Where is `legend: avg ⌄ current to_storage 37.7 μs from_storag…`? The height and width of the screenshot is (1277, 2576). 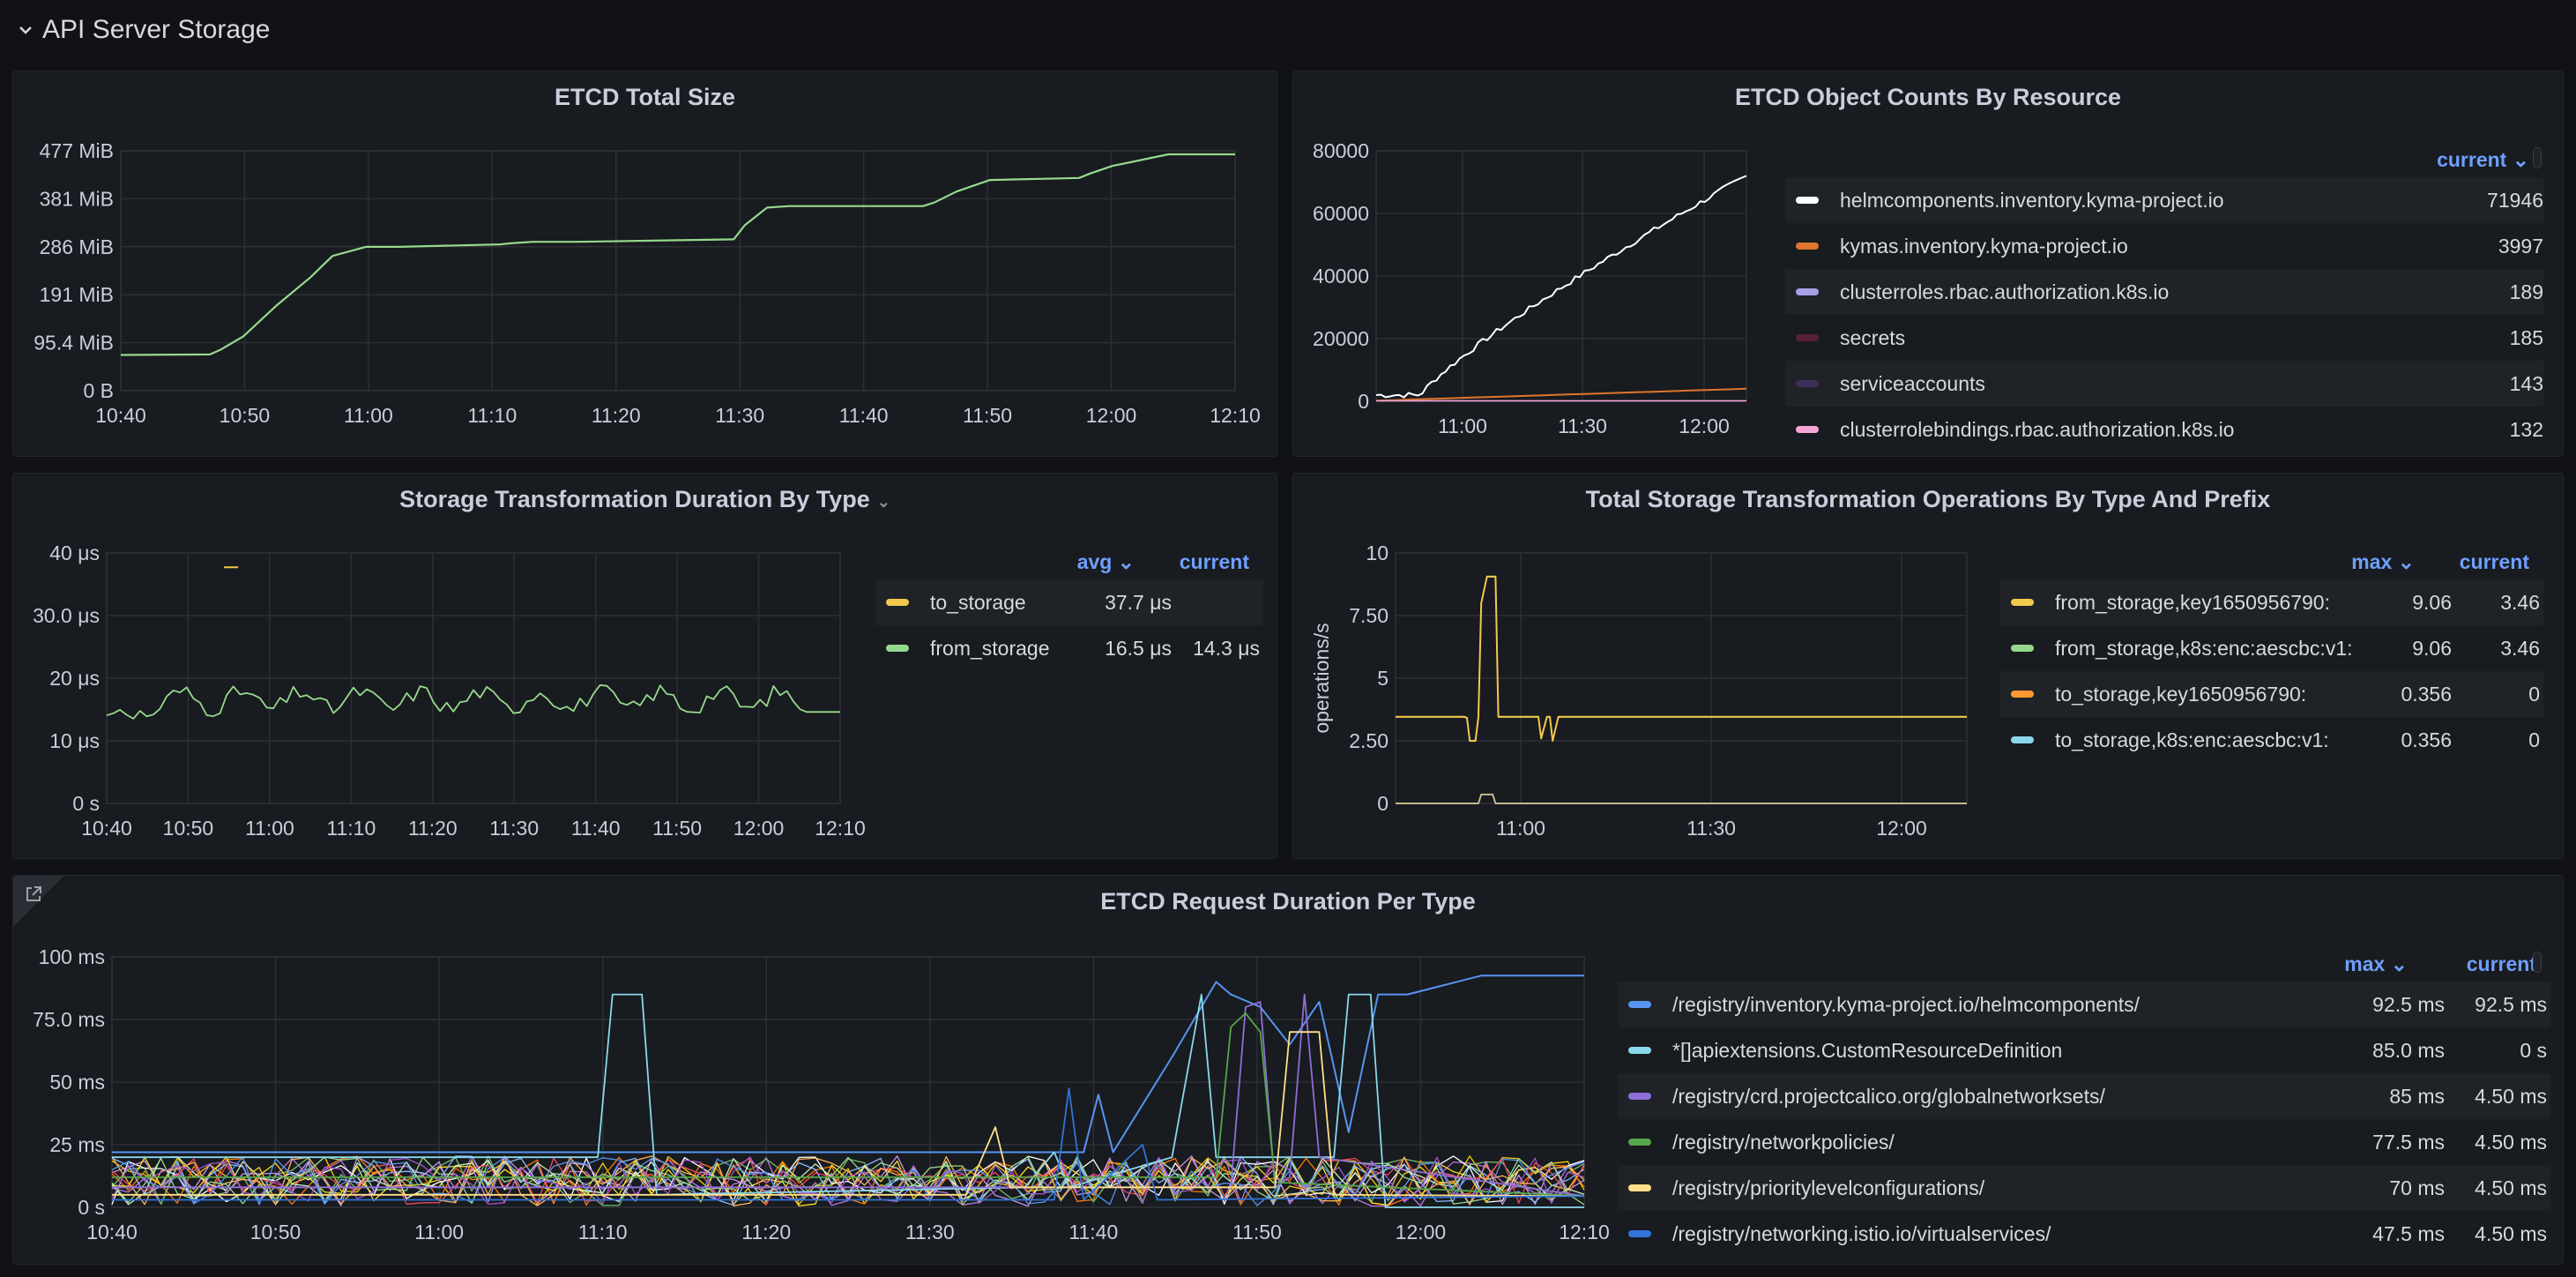 legend: avg ⌄ current to_storage 37.7 μs from_storag… is located at coordinates (1069, 607).